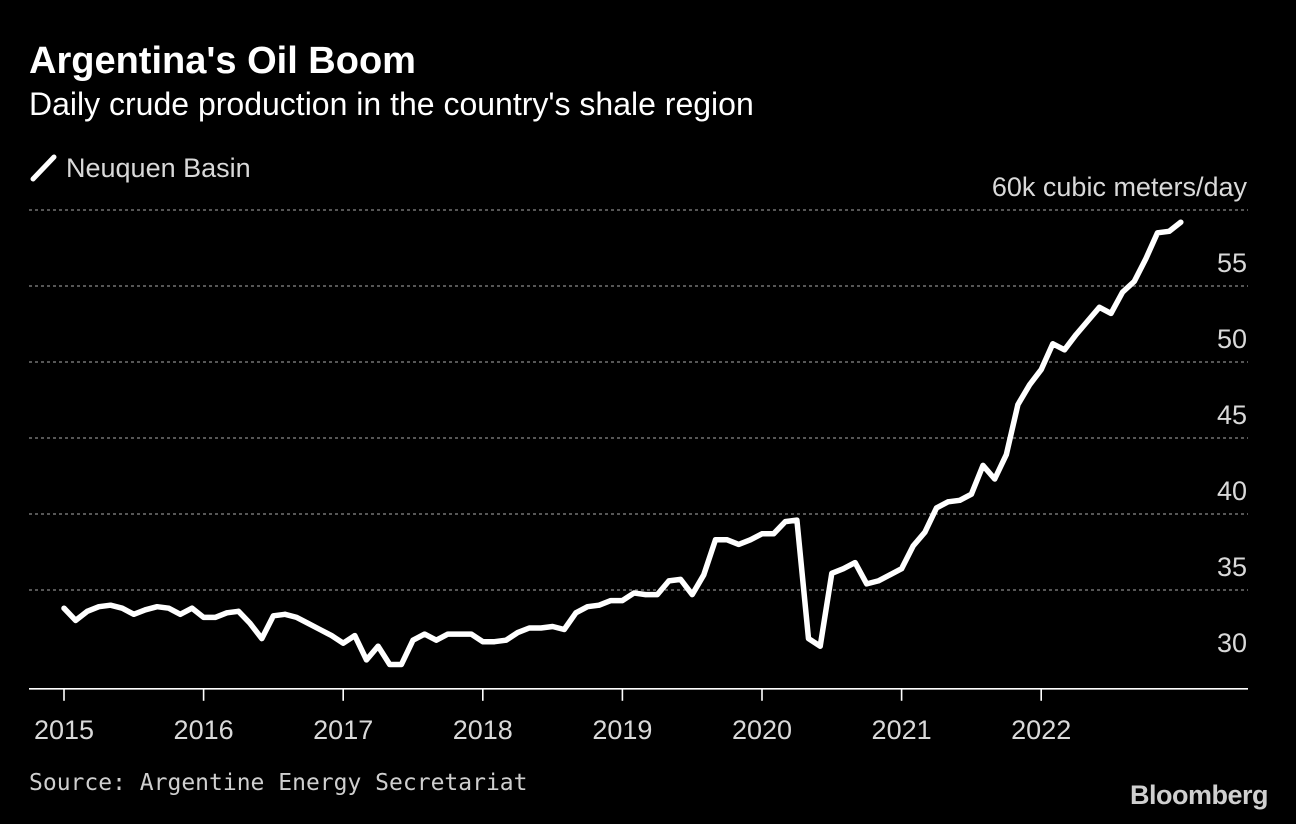  Describe the element at coordinates (1232, 491) in the screenshot. I see `y-tick-label-40: 40` at that location.